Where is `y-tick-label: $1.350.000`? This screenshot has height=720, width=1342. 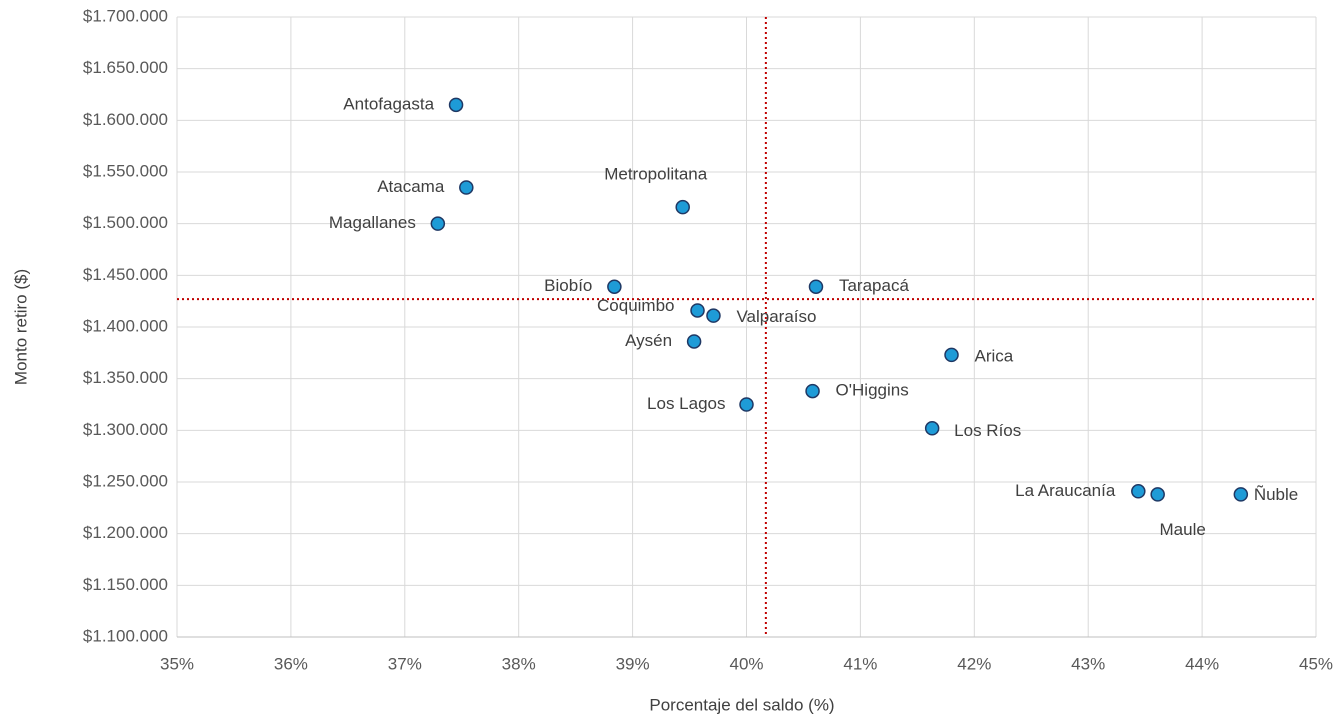
y-tick-label: $1.350.000 is located at coordinates (125, 377).